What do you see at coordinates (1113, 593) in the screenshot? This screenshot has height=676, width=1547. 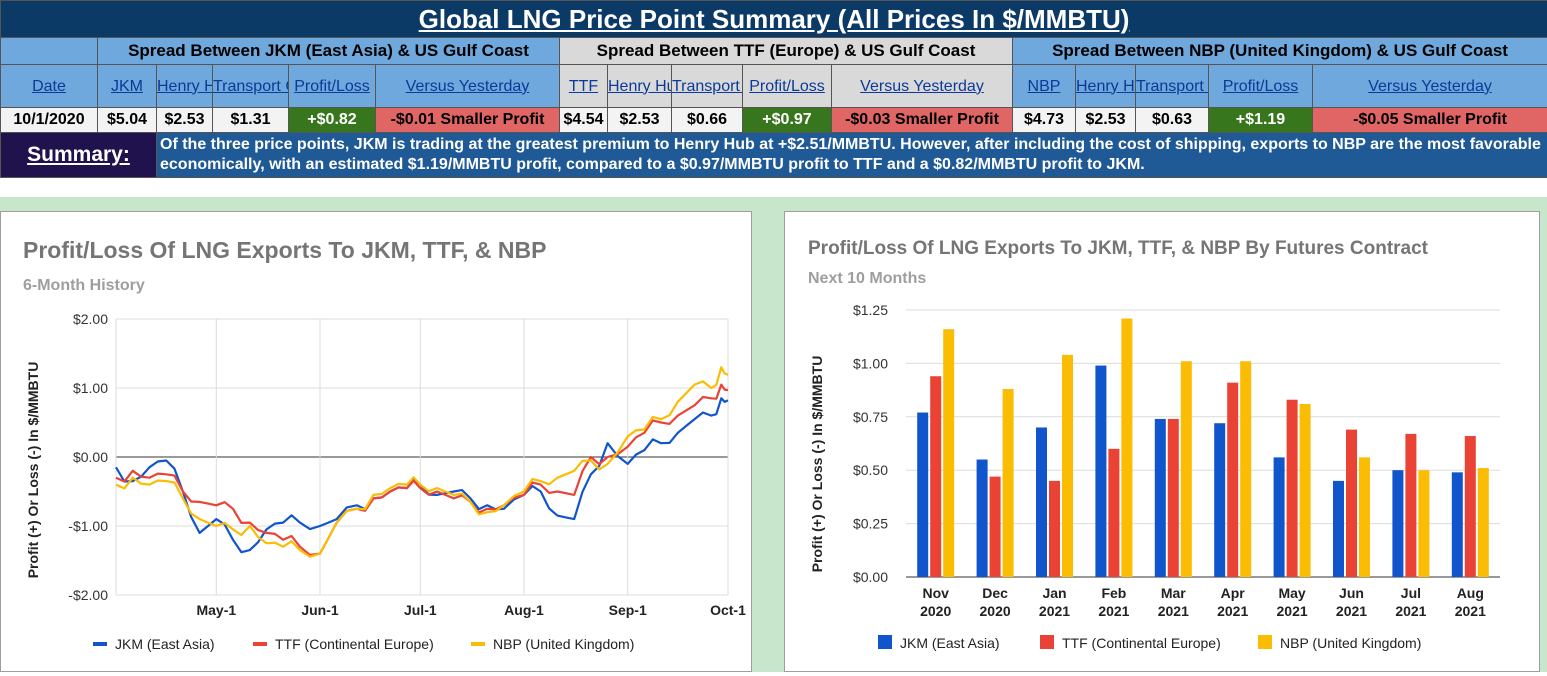 I see `x-tick-label: Feb` at bounding box center [1113, 593].